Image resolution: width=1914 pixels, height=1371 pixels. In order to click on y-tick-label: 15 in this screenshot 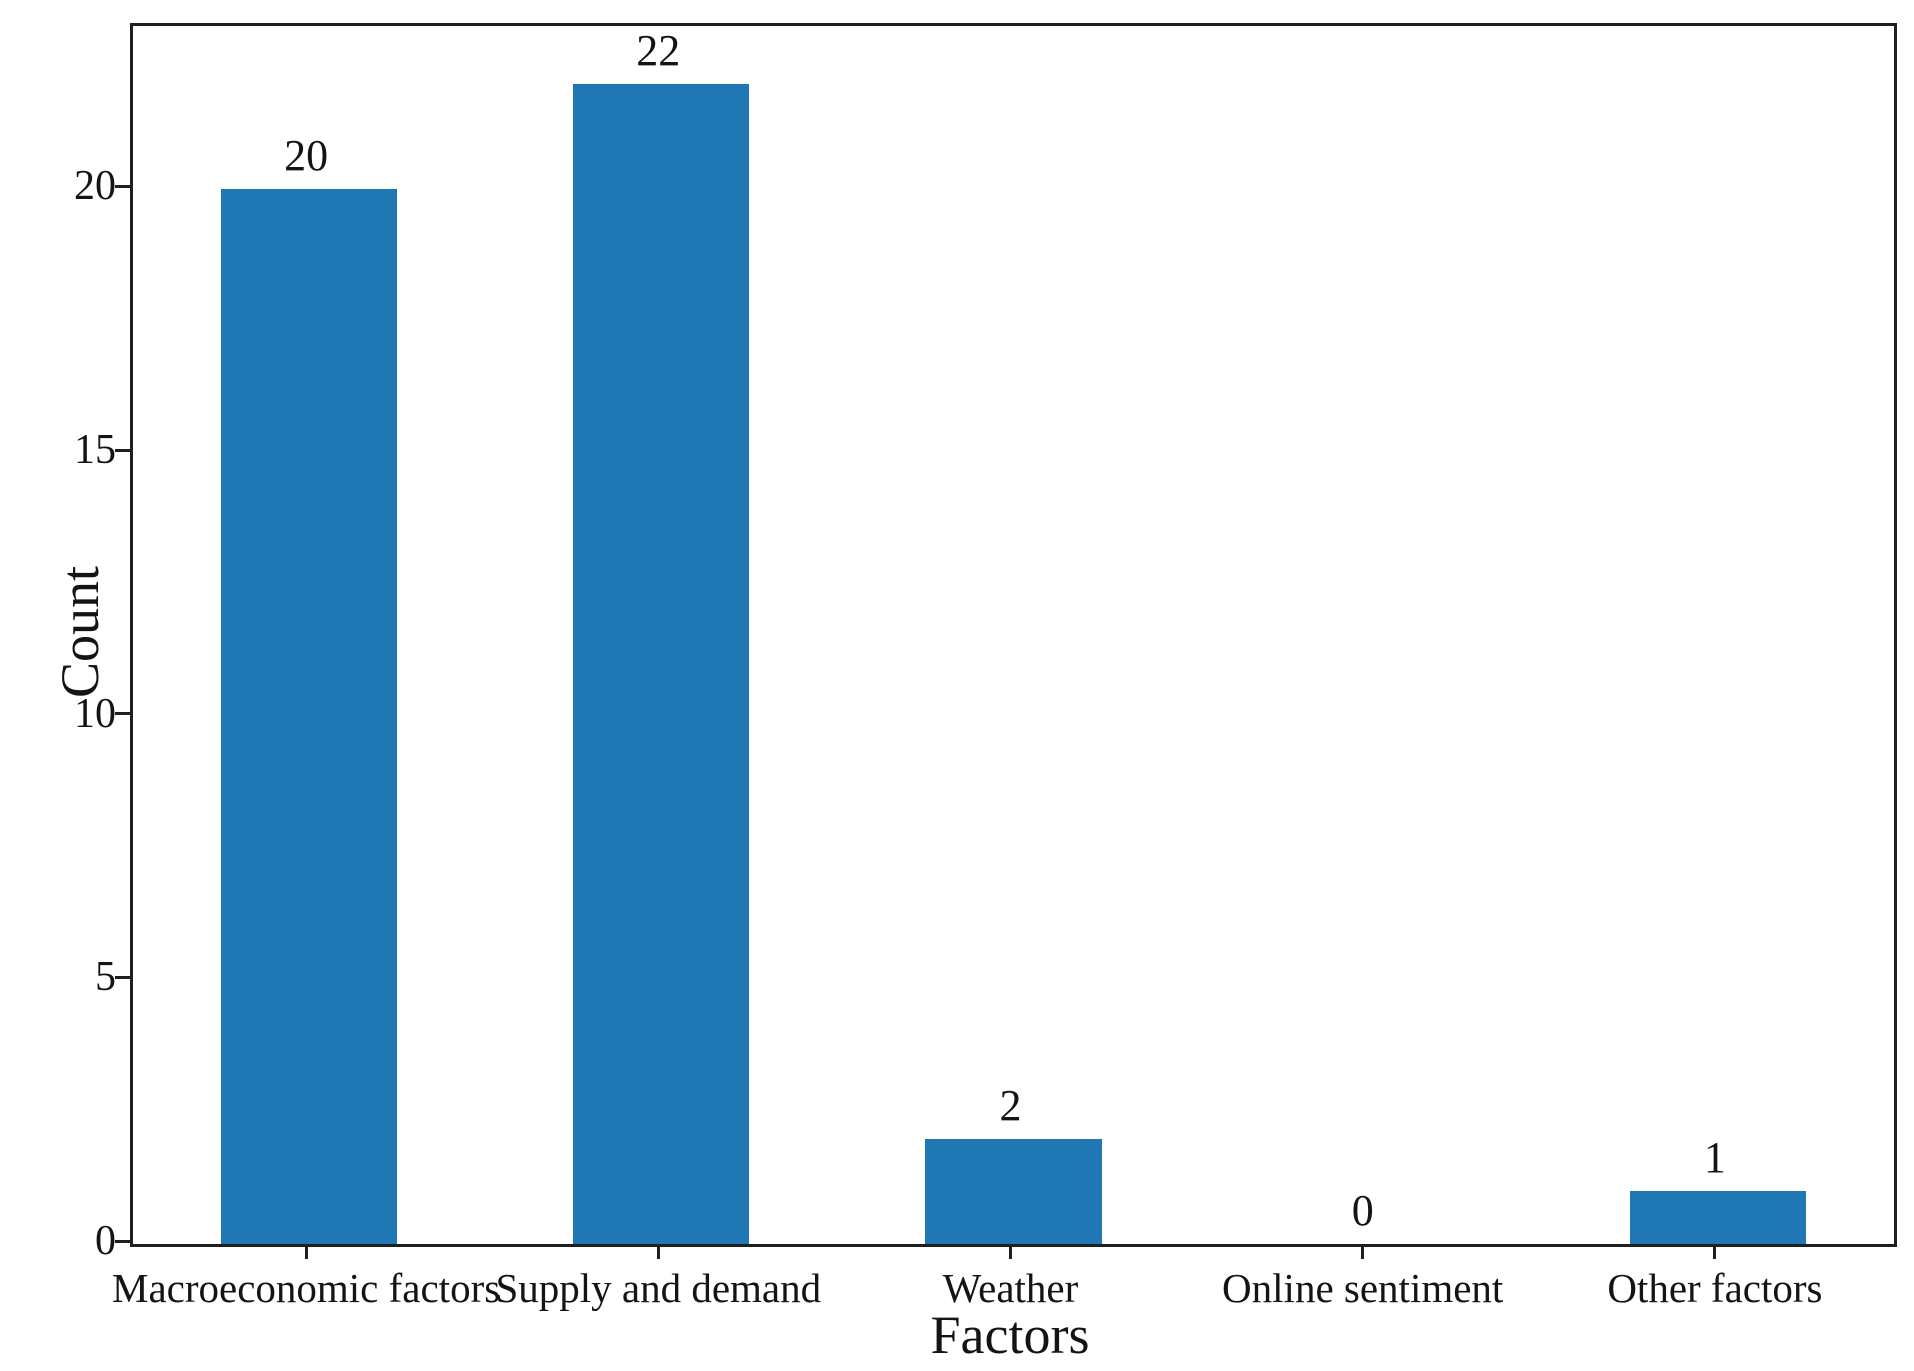, I will do `click(95, 450)`.